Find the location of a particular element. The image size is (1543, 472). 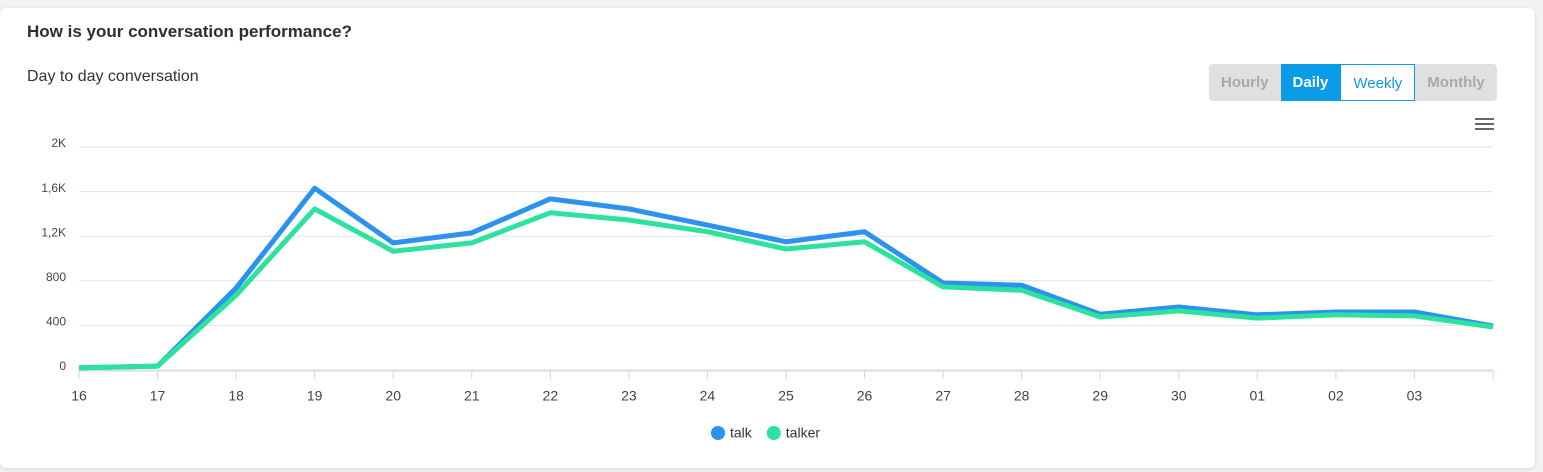

x-tick-label: 01 is located at coordinates (1258, 396).